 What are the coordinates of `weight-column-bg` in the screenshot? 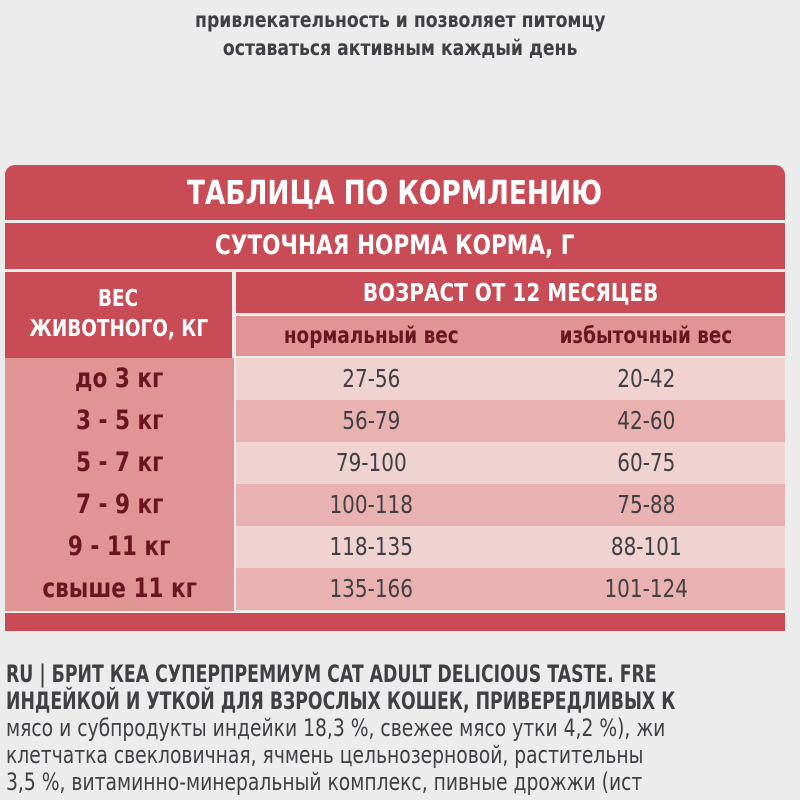 It's located at (119, 484).